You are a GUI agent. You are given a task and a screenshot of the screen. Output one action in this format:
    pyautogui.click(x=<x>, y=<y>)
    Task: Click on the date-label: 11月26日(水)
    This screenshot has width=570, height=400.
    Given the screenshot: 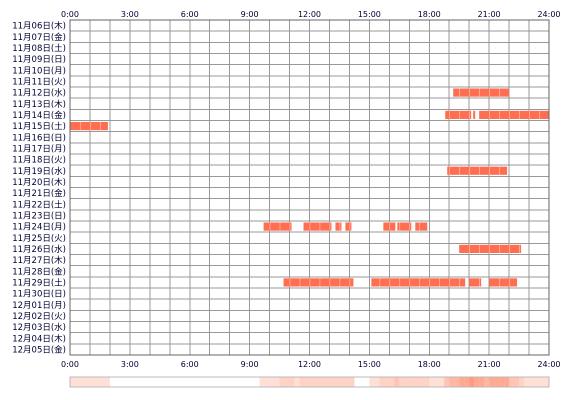 What is the action you would take?
    pyautogui.click(x=39, y=249)
    